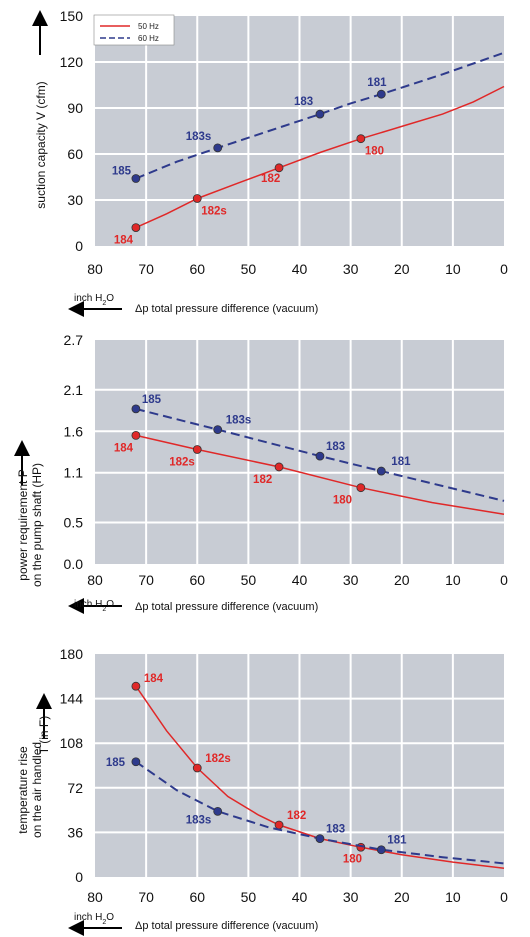 Image resolution: width=530 pixels, height=937 pixels. What do you see at coordinates (148, 26) in the screenshot?
I see `legend-label-50hz: 50 Hz` at bounding box center [148, 26].